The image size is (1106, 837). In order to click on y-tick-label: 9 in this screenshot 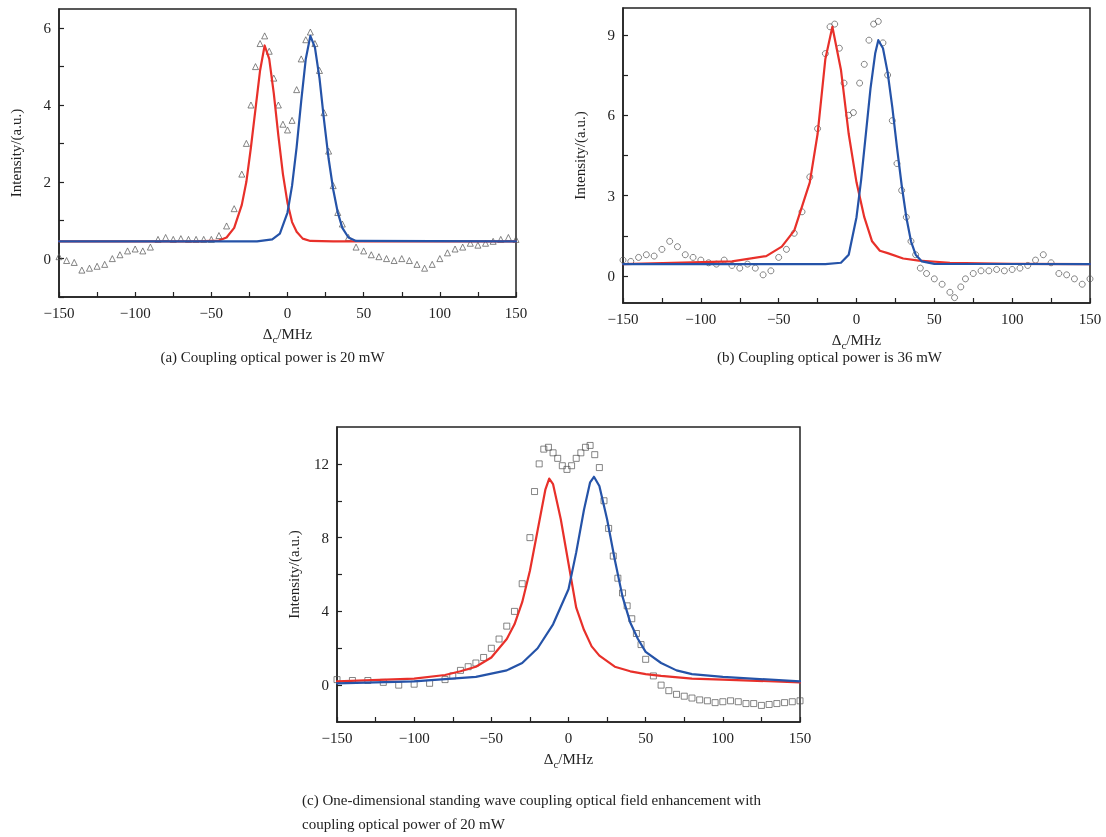, I will do `click(611, 34)`.